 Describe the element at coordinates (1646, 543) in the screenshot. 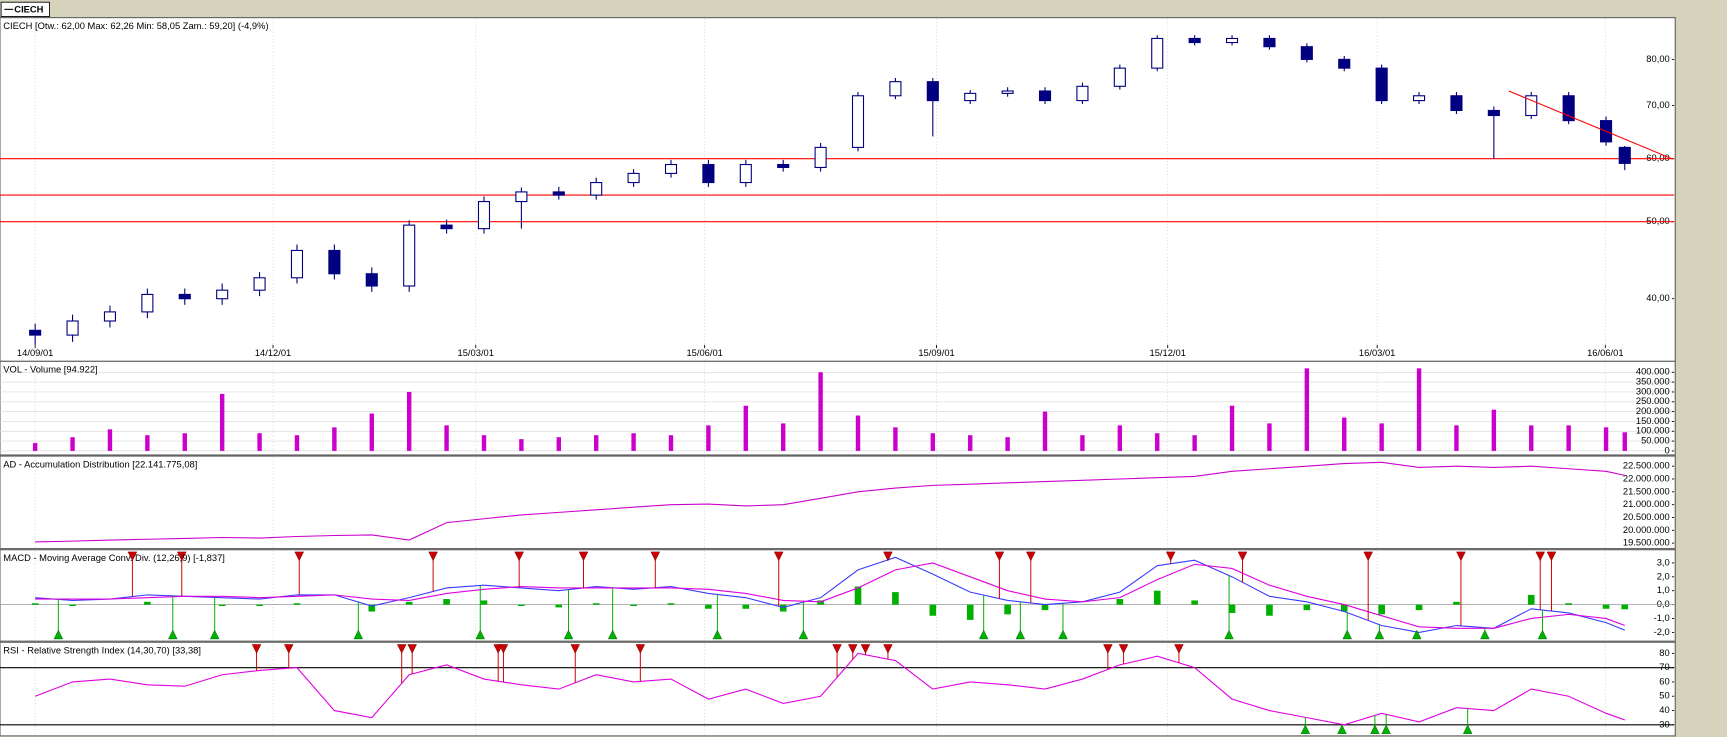

I see `y-tick-label: 19.500.000` at that location.